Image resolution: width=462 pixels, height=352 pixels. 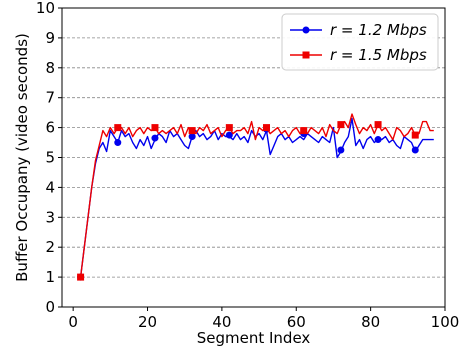 What do you see at coordinates (254, 338) in the screenshot?
I see `x-axis-label: Segment Index` at bounding box center [254, 338].